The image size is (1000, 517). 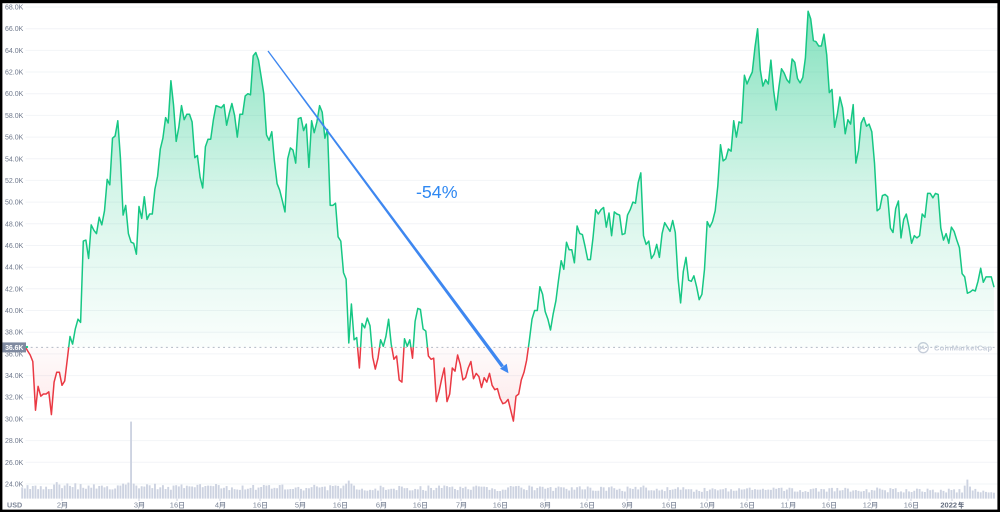 What do you see at coordinates (14, 463) in the screenshot?
I see `svg-text: 26.0K` at bounding box center [14, 463].